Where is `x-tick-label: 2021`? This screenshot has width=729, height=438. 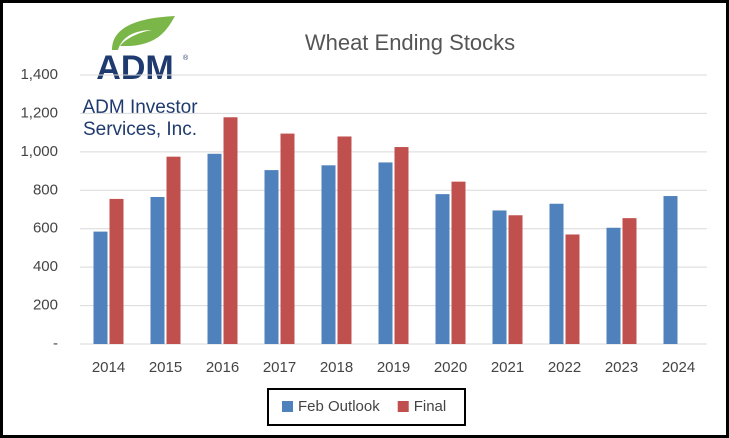
x-tick-label: 2021 is located at coordinates (507, 367).